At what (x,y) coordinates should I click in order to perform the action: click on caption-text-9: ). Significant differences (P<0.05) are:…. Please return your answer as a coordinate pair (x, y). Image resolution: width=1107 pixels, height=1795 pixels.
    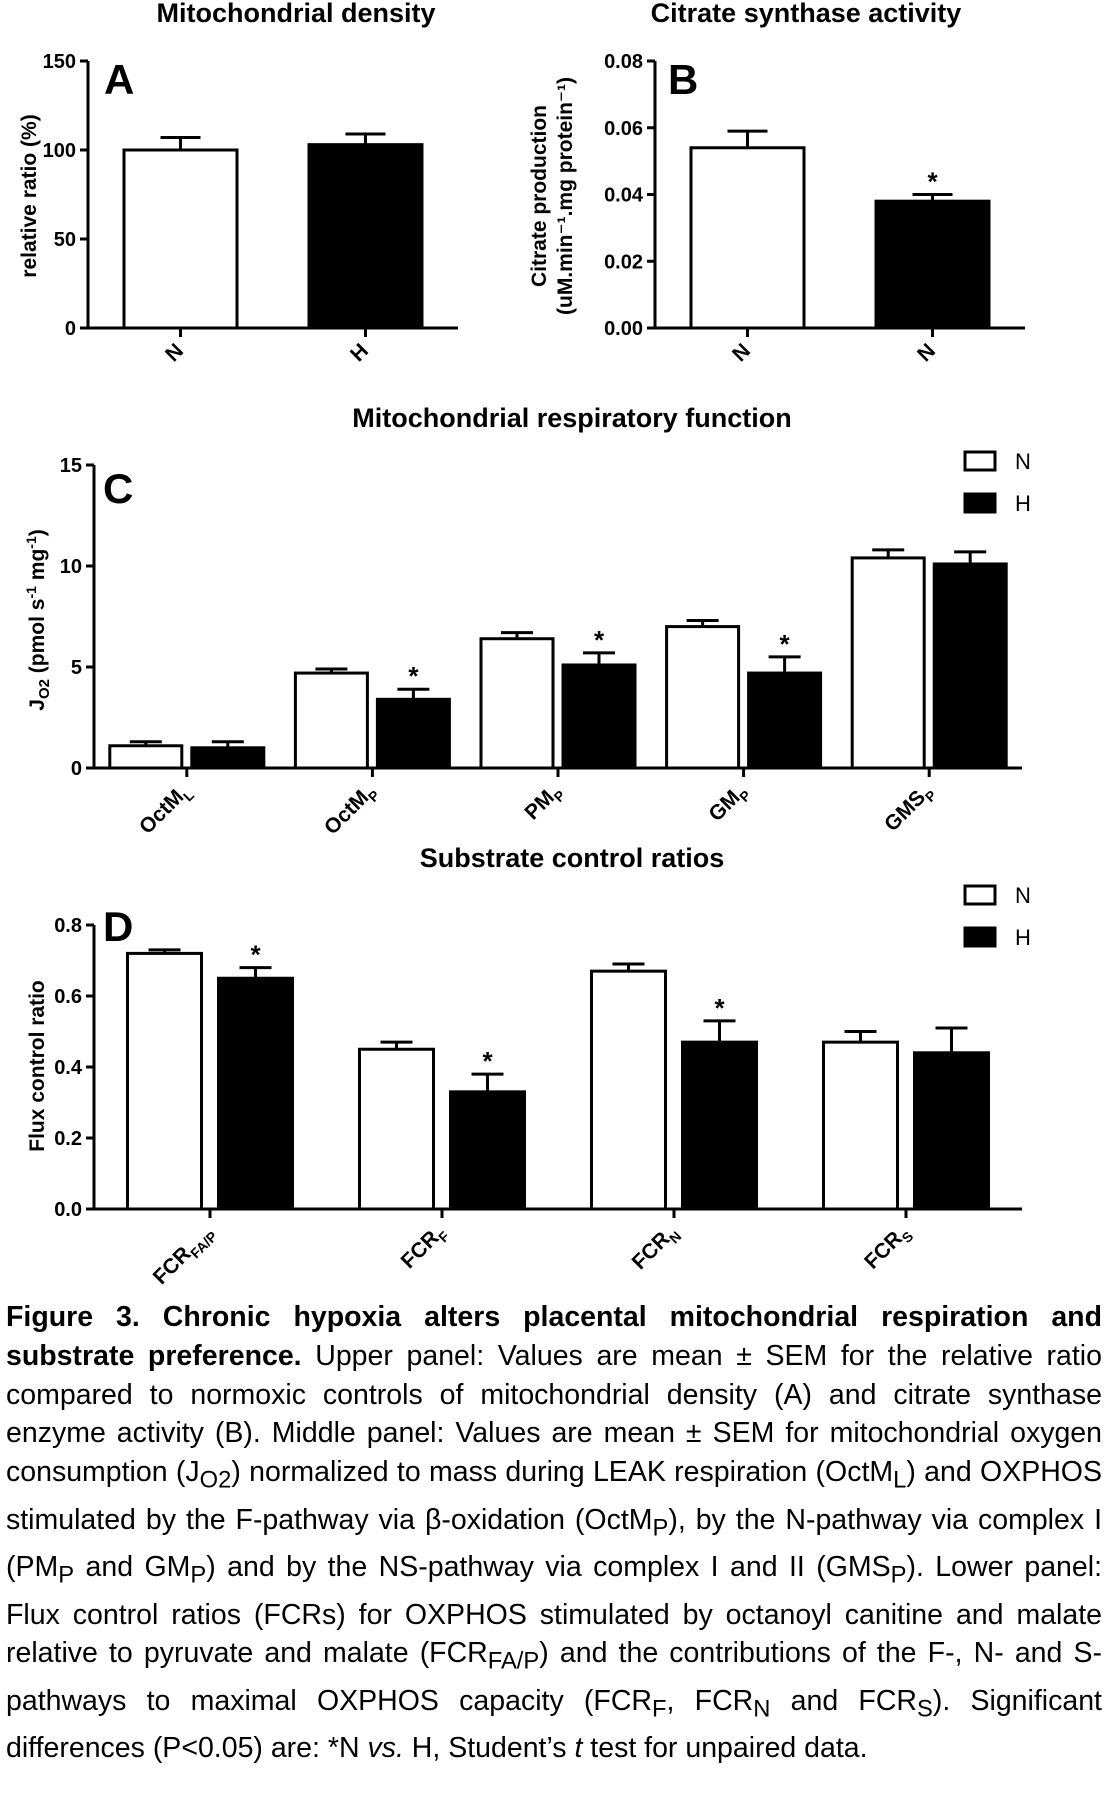
    Looking at the image, I should click on (554, 1724).